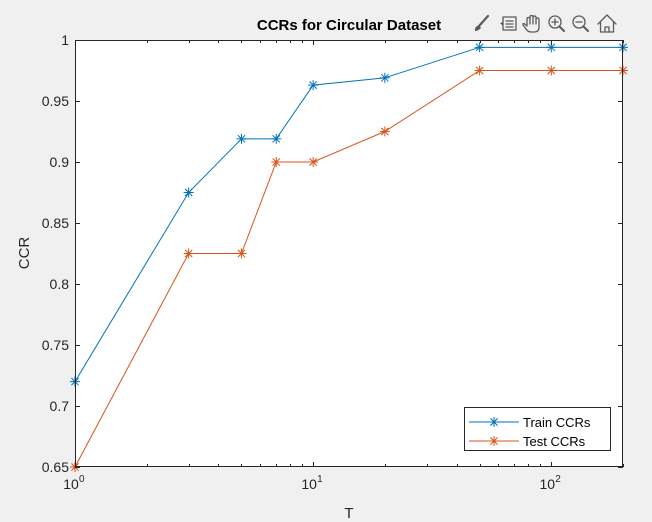  Describe the element at coordinates (82, 479) in the screenshot. I see `x-tick-label-exp: 0` at that location.